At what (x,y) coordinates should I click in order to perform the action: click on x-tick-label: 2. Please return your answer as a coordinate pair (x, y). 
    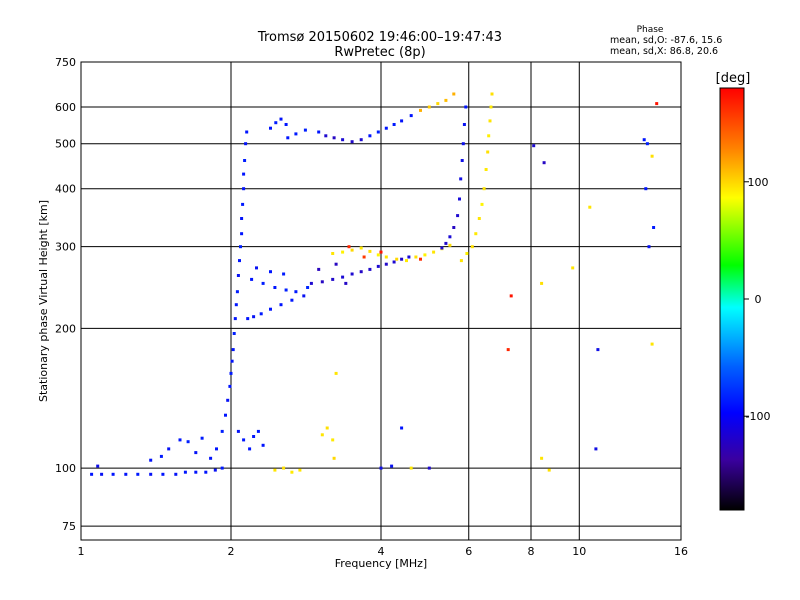
    Looking at the image, I should click on (231, 551).